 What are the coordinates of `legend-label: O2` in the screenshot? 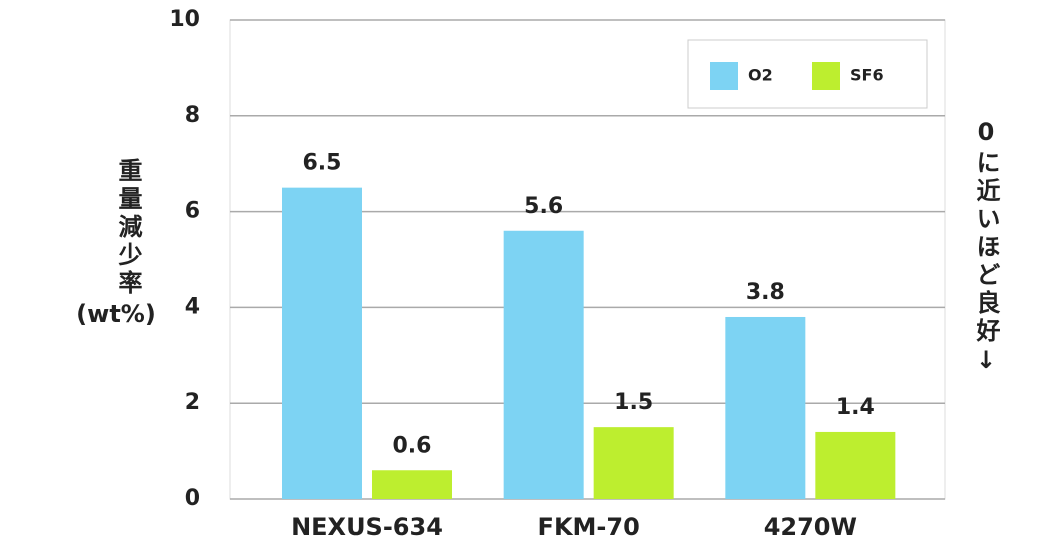 It's located at (760, 75).